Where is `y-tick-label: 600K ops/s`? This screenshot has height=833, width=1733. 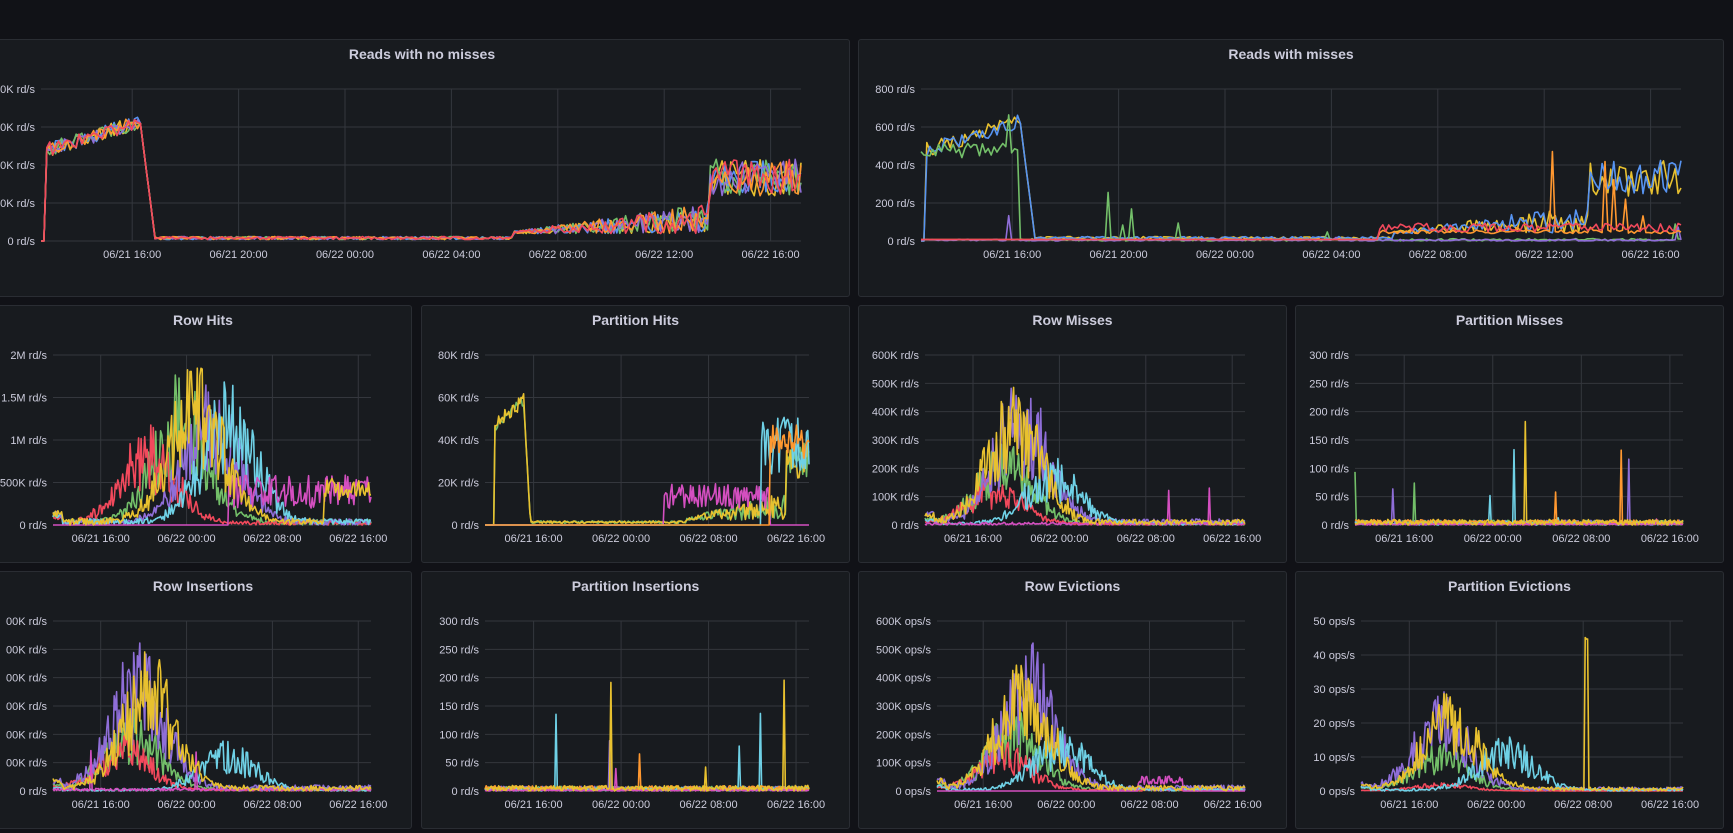
y-tick-label: 600K ops/s is located at coordinates (904, 622).